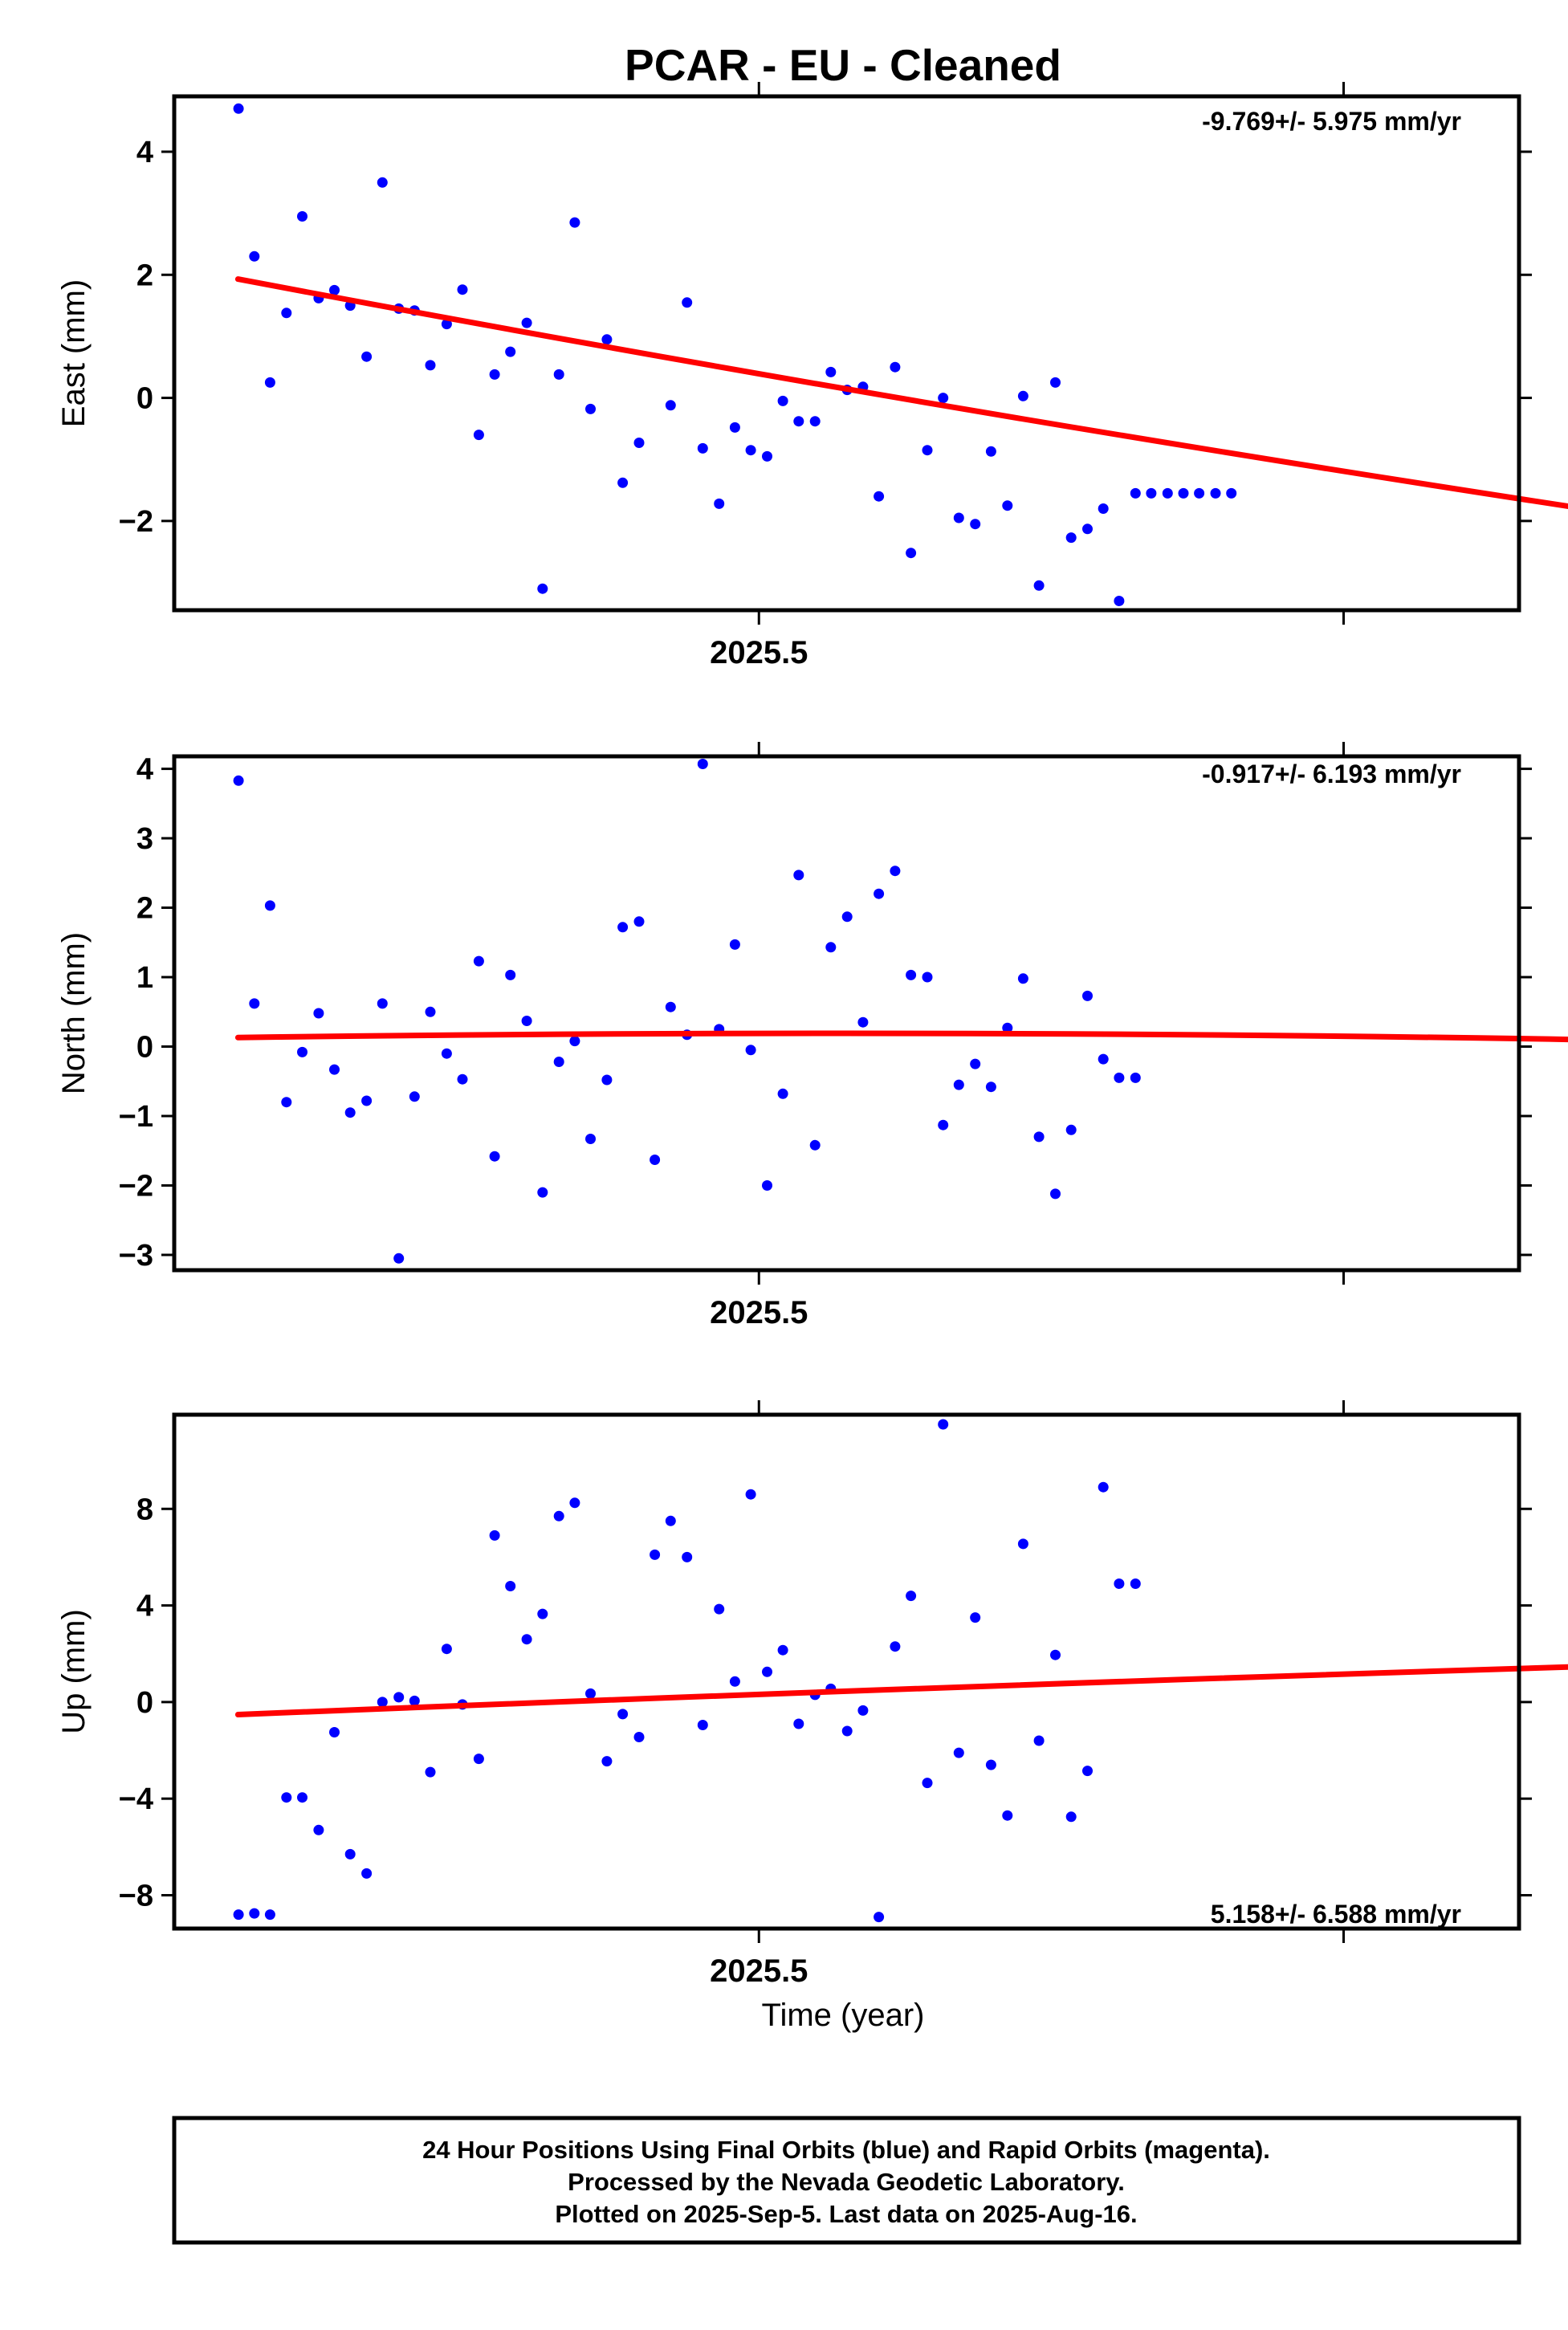 The width and height of the screenshot is (1568, 2330). I want to click on east-x-tick-label: 2025.5, so click(759, 652).